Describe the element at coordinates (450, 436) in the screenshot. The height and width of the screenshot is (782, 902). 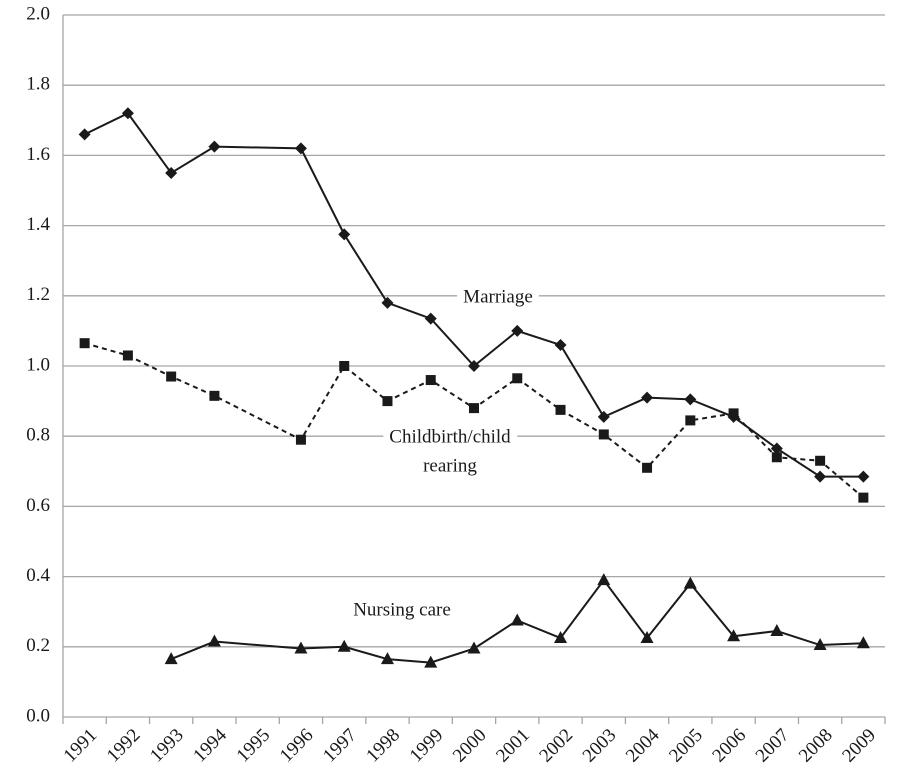
I see `series-label: Childbirth/child` at that location.